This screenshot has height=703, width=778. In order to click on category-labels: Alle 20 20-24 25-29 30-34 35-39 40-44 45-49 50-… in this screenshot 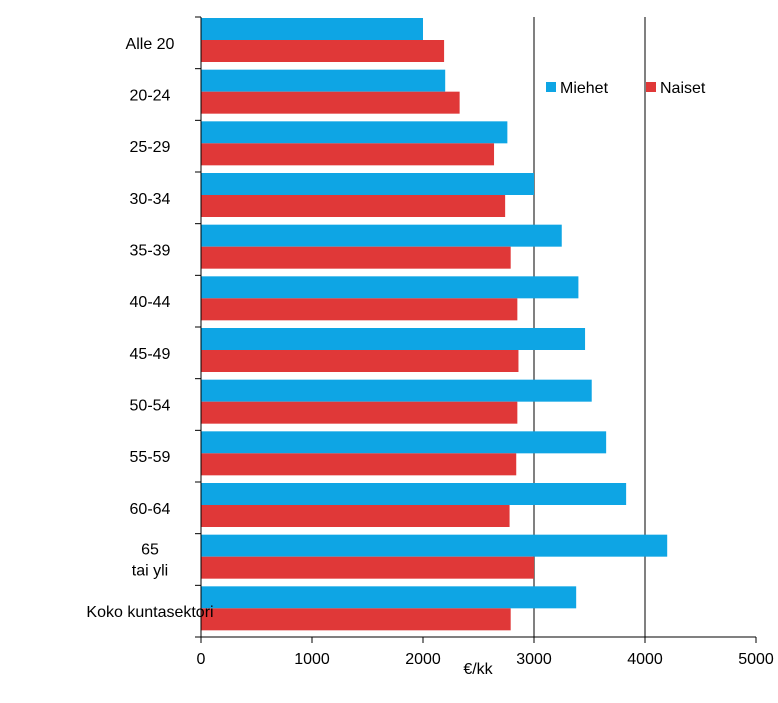, I will do `click(150, 327)`.